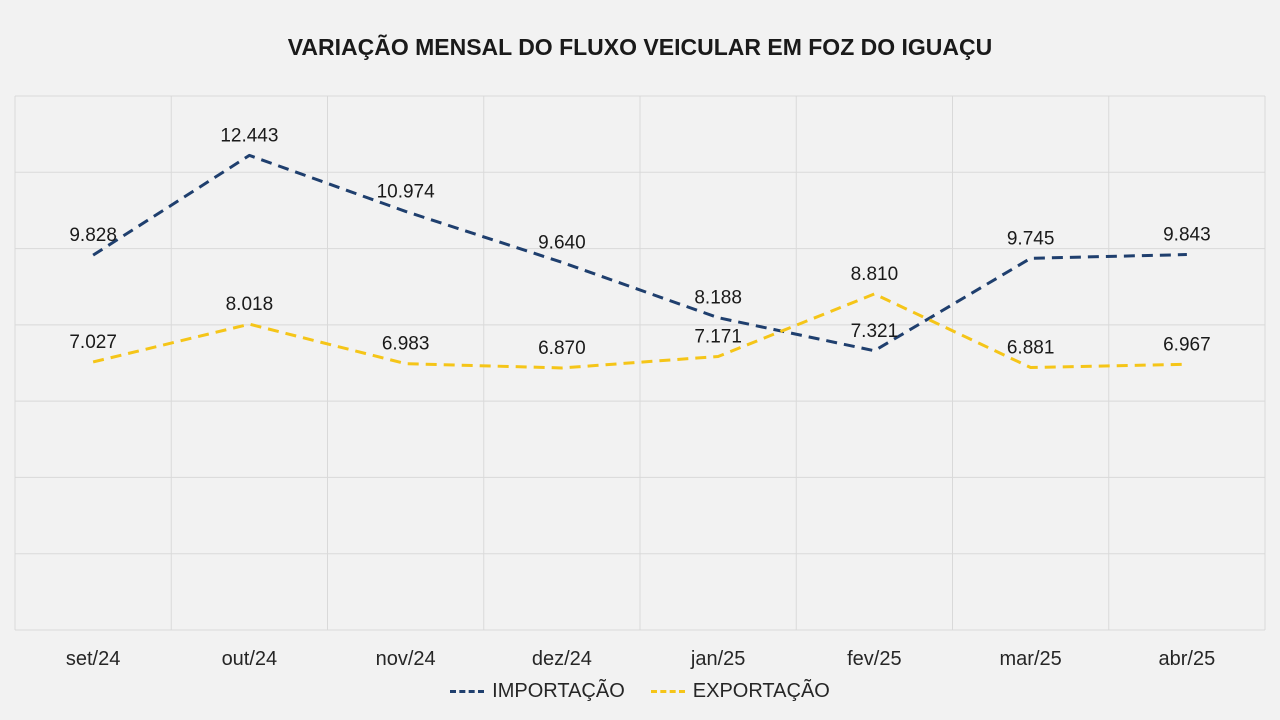 This screenshot has height=720, width=1280. I want to click on x-tick-label: jan/25, so click(718, 659).